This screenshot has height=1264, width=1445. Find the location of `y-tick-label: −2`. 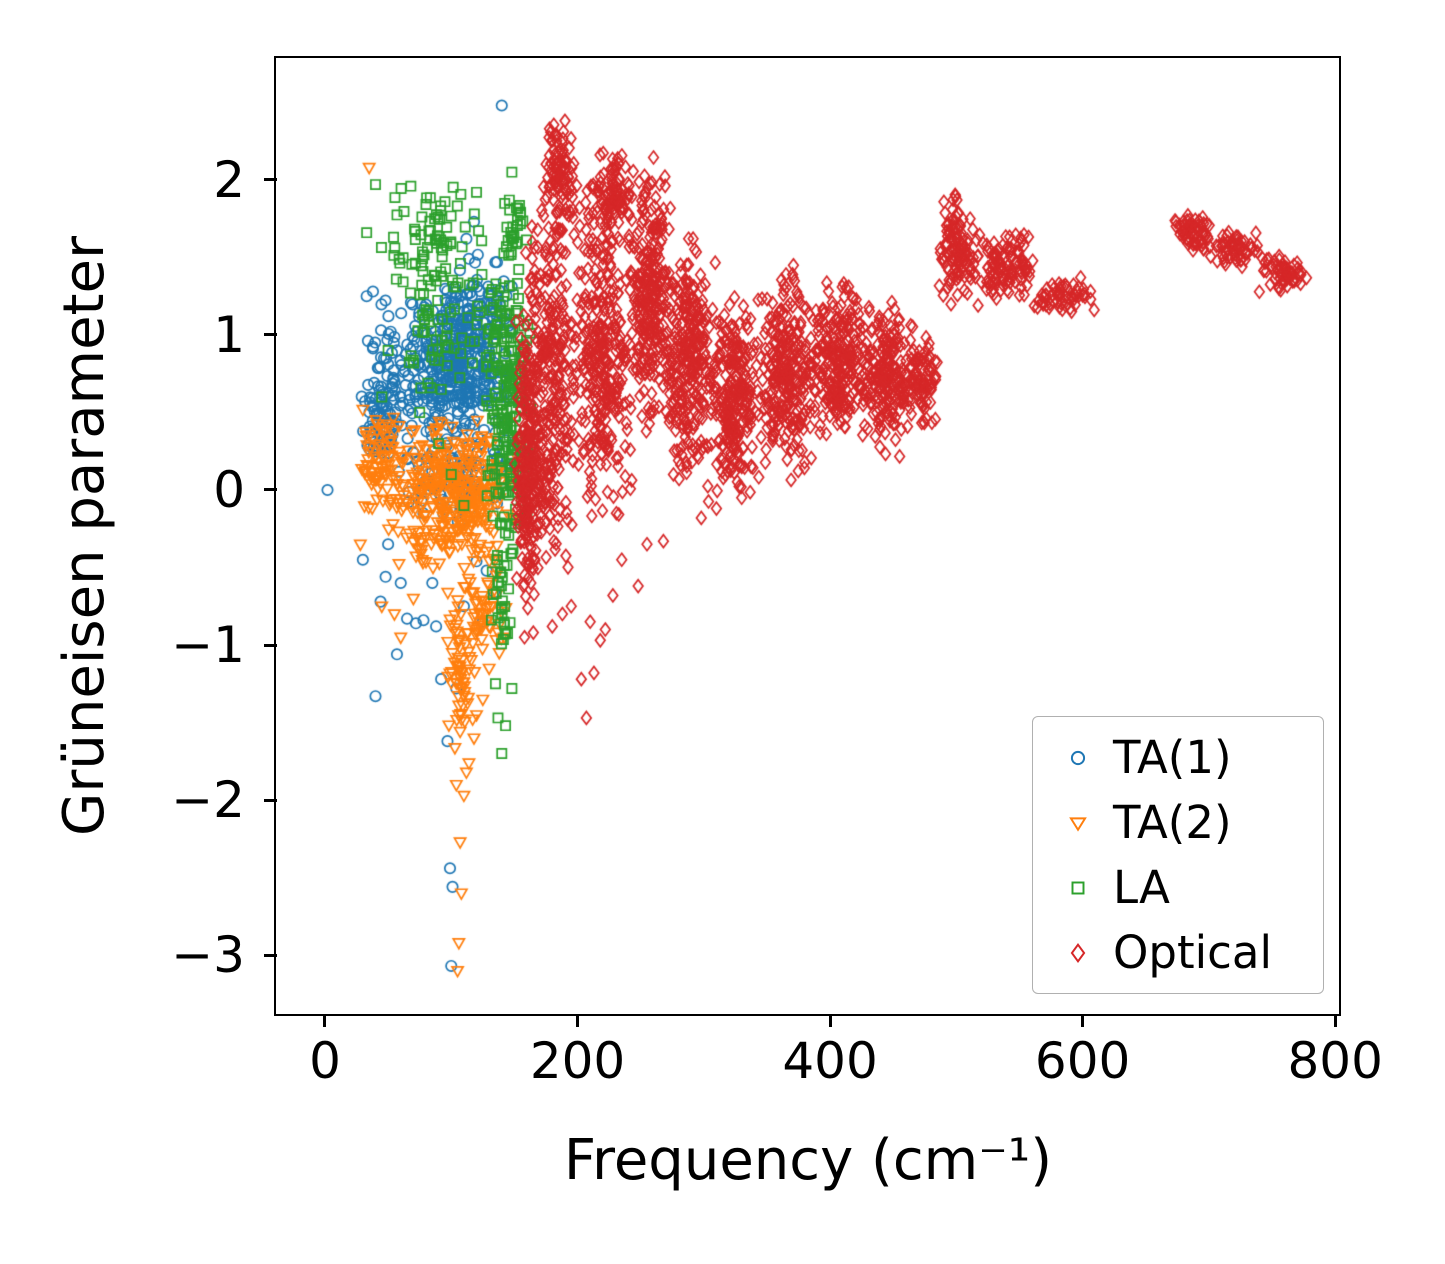

y-tick-label: −2 is located at coordinates (208, 800).